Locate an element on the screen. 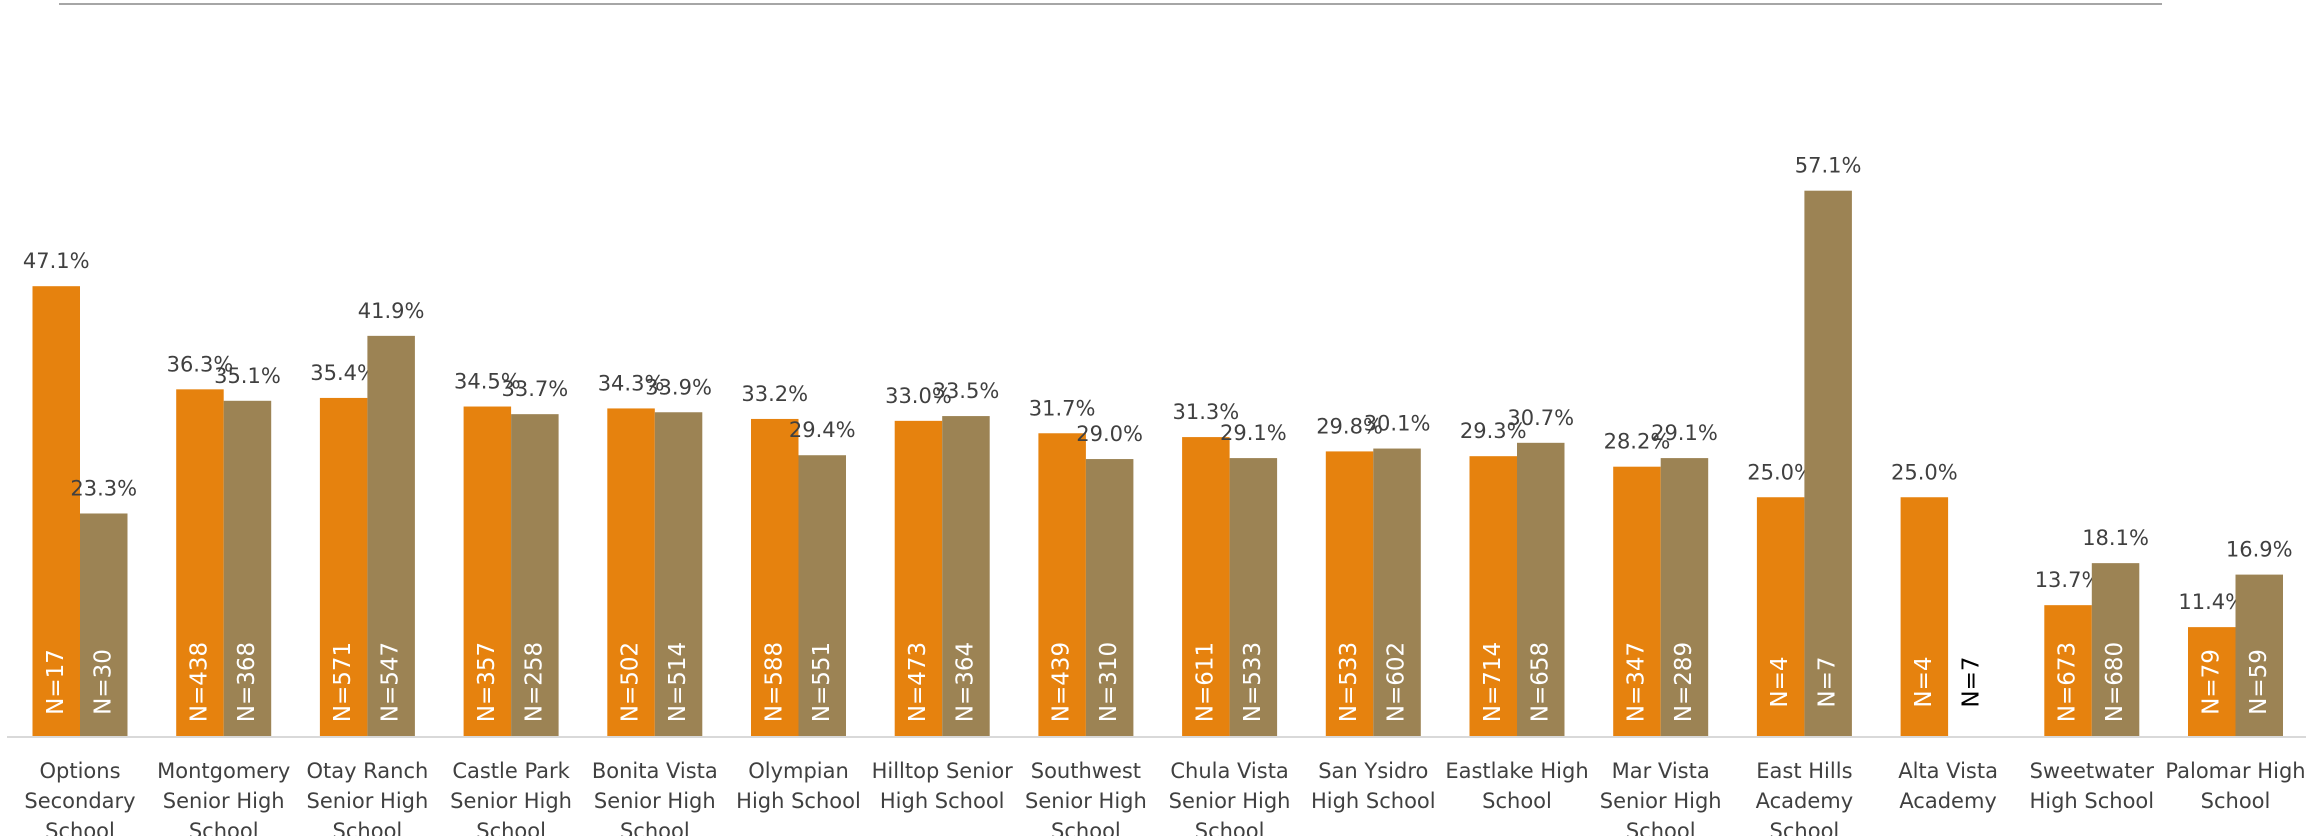  x-tick-label: Mar Vista is located at coordinates (1661, 771).